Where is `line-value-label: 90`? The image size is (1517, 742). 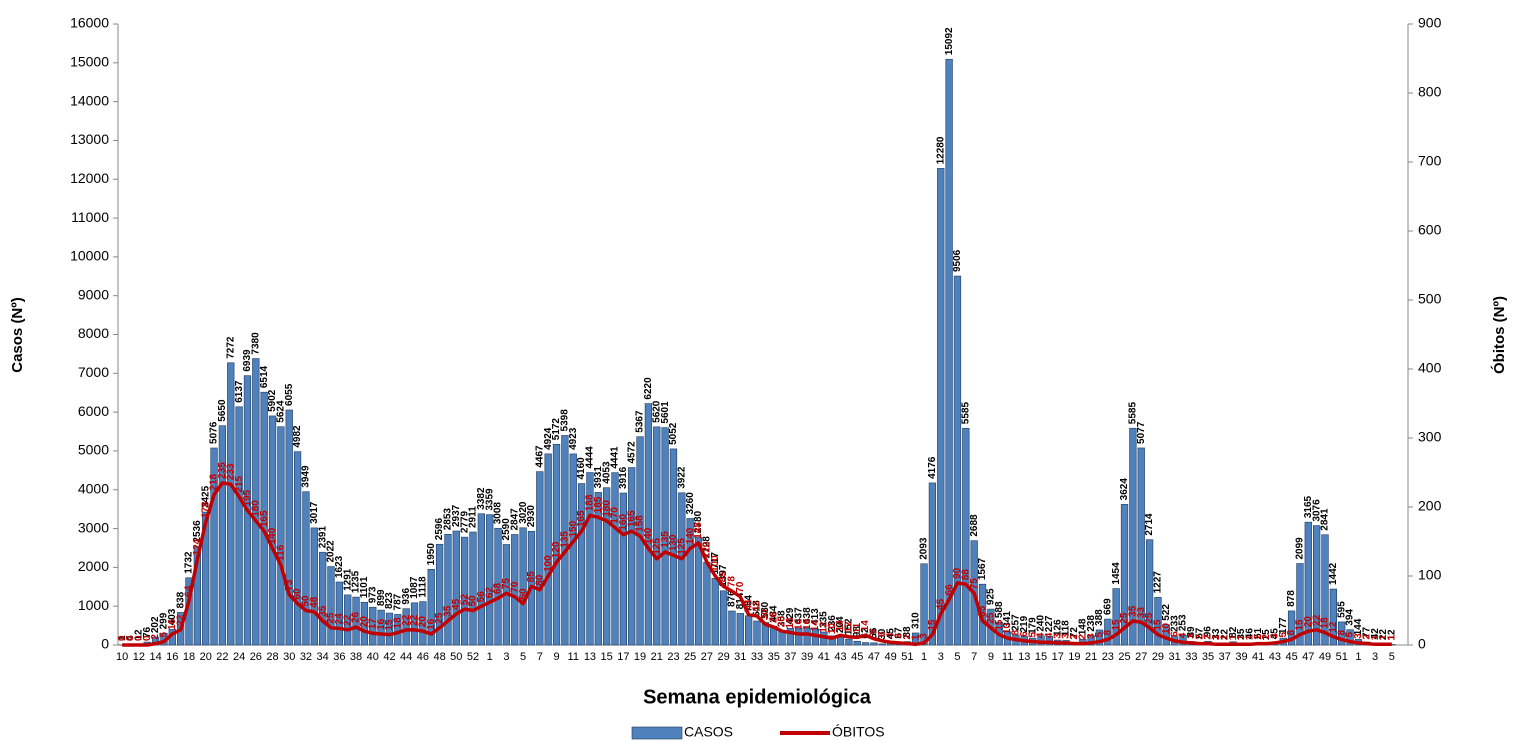 line-value-label: 90 is located at coordinates (957, 573).